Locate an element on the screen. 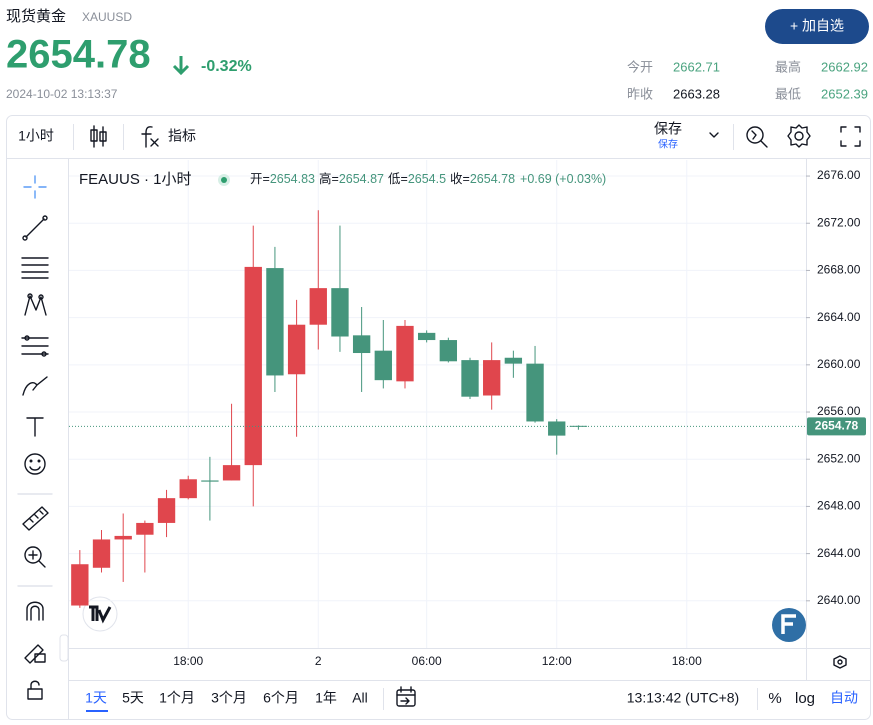 The width and height of the screenshot is (873, 725). axis-settings-icon is located at coordinates (840, 662).